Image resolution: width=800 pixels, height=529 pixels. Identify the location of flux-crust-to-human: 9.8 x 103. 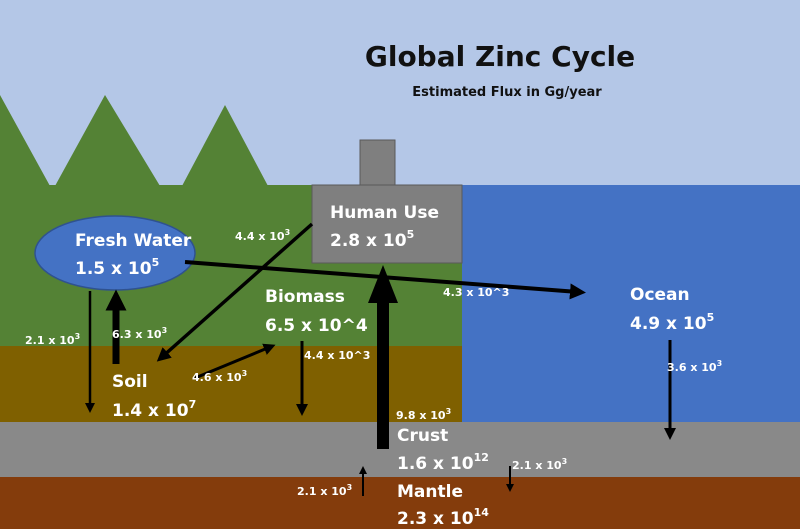
(423, 414).